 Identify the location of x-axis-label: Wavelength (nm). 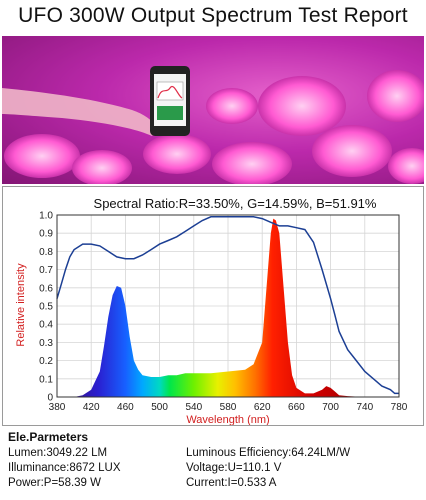
(227, 419).